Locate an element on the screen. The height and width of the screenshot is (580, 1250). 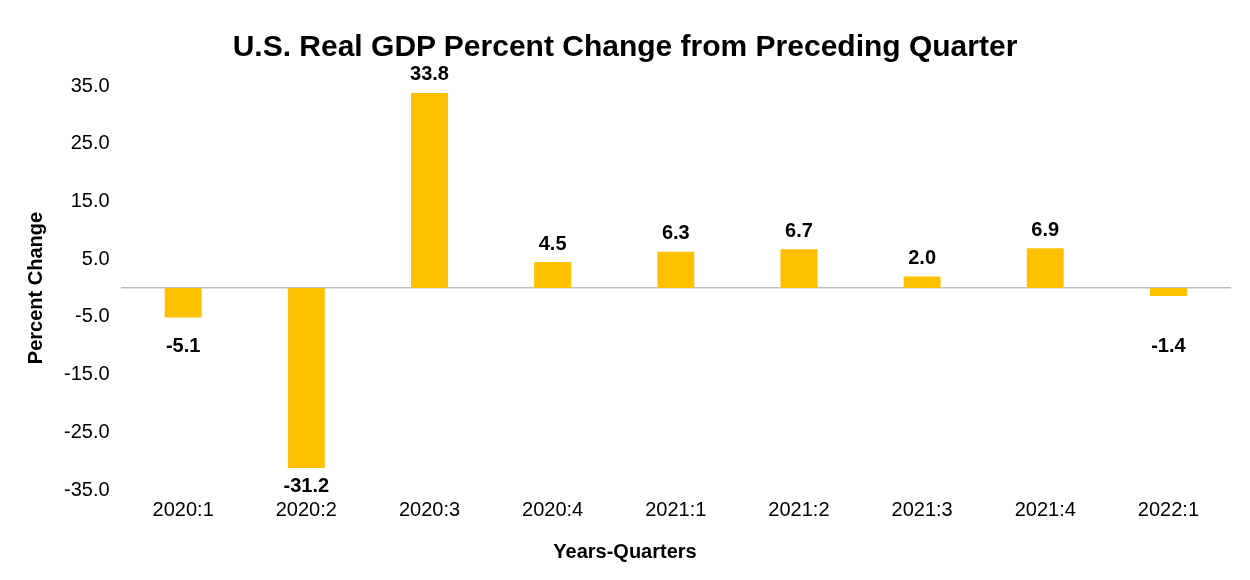
y-tick-label: 15.0 is located at coordinates (90, 199).